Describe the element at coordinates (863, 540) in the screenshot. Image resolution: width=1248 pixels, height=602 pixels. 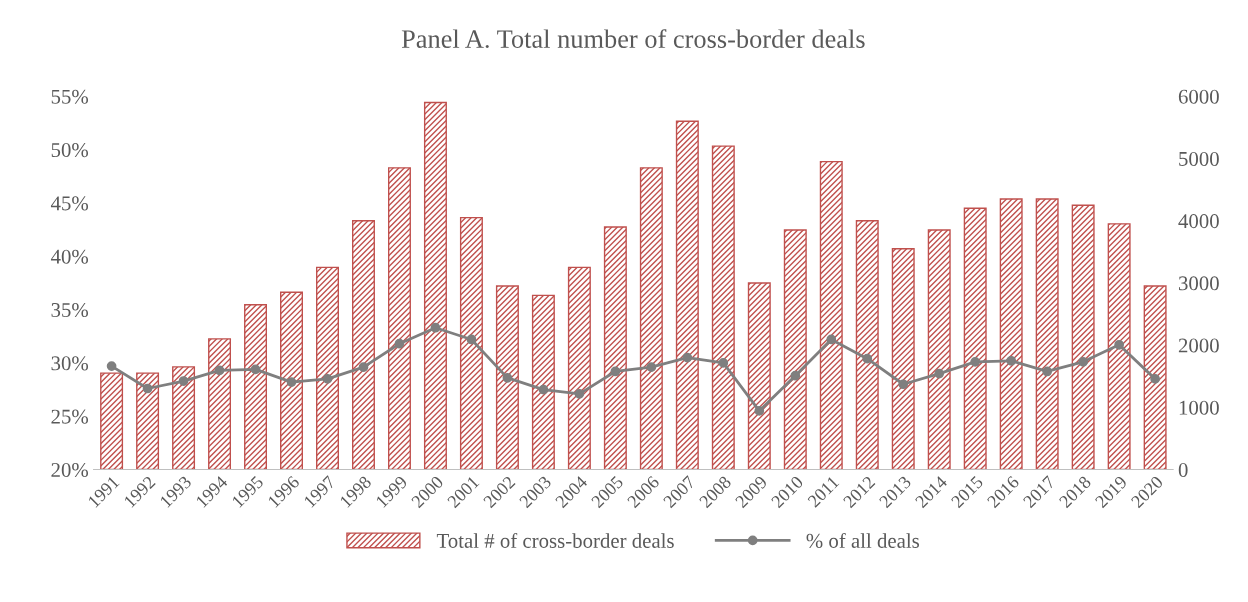
I see `legend-label: % of all deals` at that location.